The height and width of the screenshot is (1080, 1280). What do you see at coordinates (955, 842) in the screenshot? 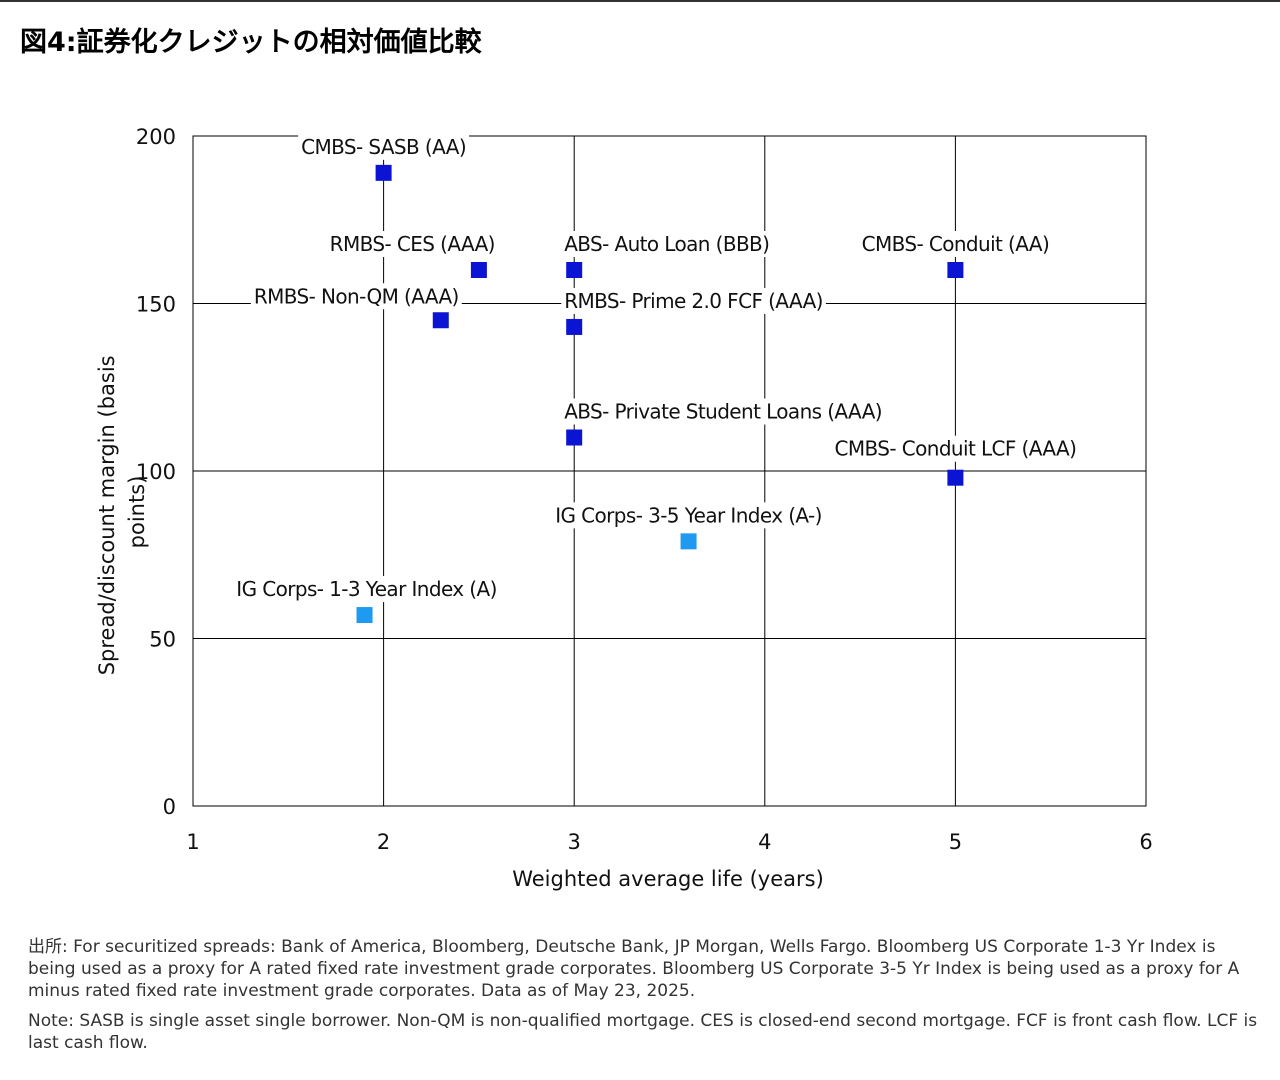
I see `x-tick-label: 5` at bounding box center [955, 842].